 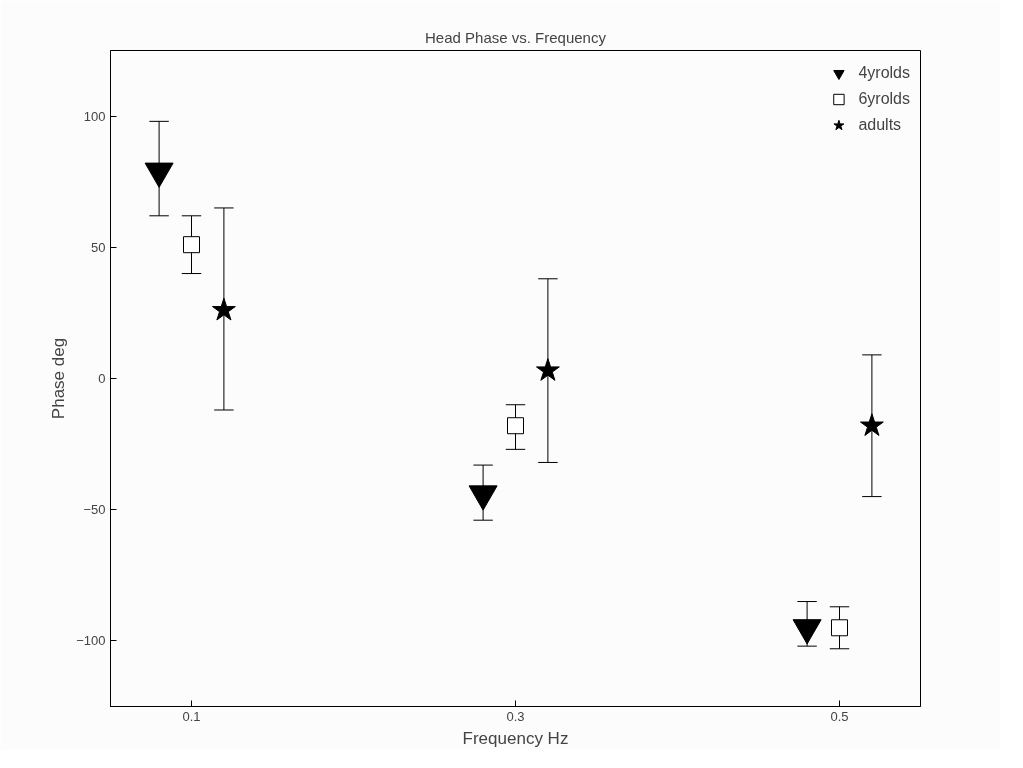 What do you see at coordinates (94, 116) in the screenshot?
I see `y-tick-label: 100` at bounding box center [94, 116].